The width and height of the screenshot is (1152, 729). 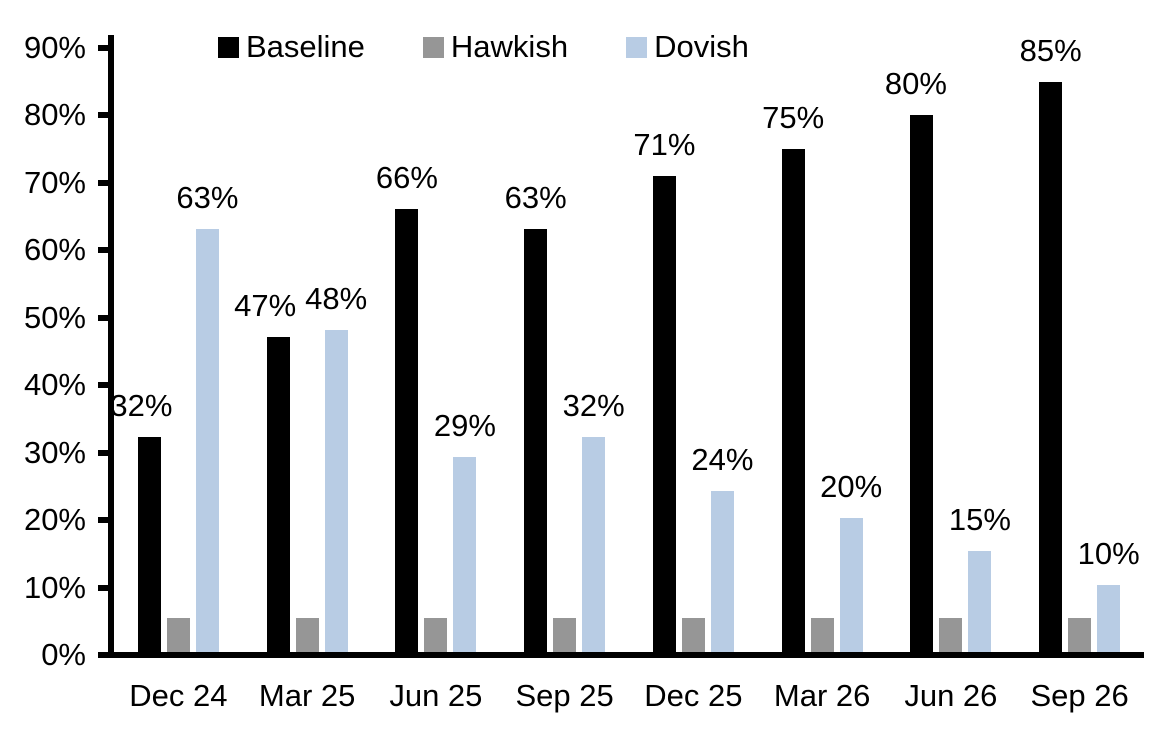 What do you see at coordinates (303, 379) in the screenshot?
I see `category-group-mar-25: 47% 48% Mar 25` at bounding box center [303, 379].